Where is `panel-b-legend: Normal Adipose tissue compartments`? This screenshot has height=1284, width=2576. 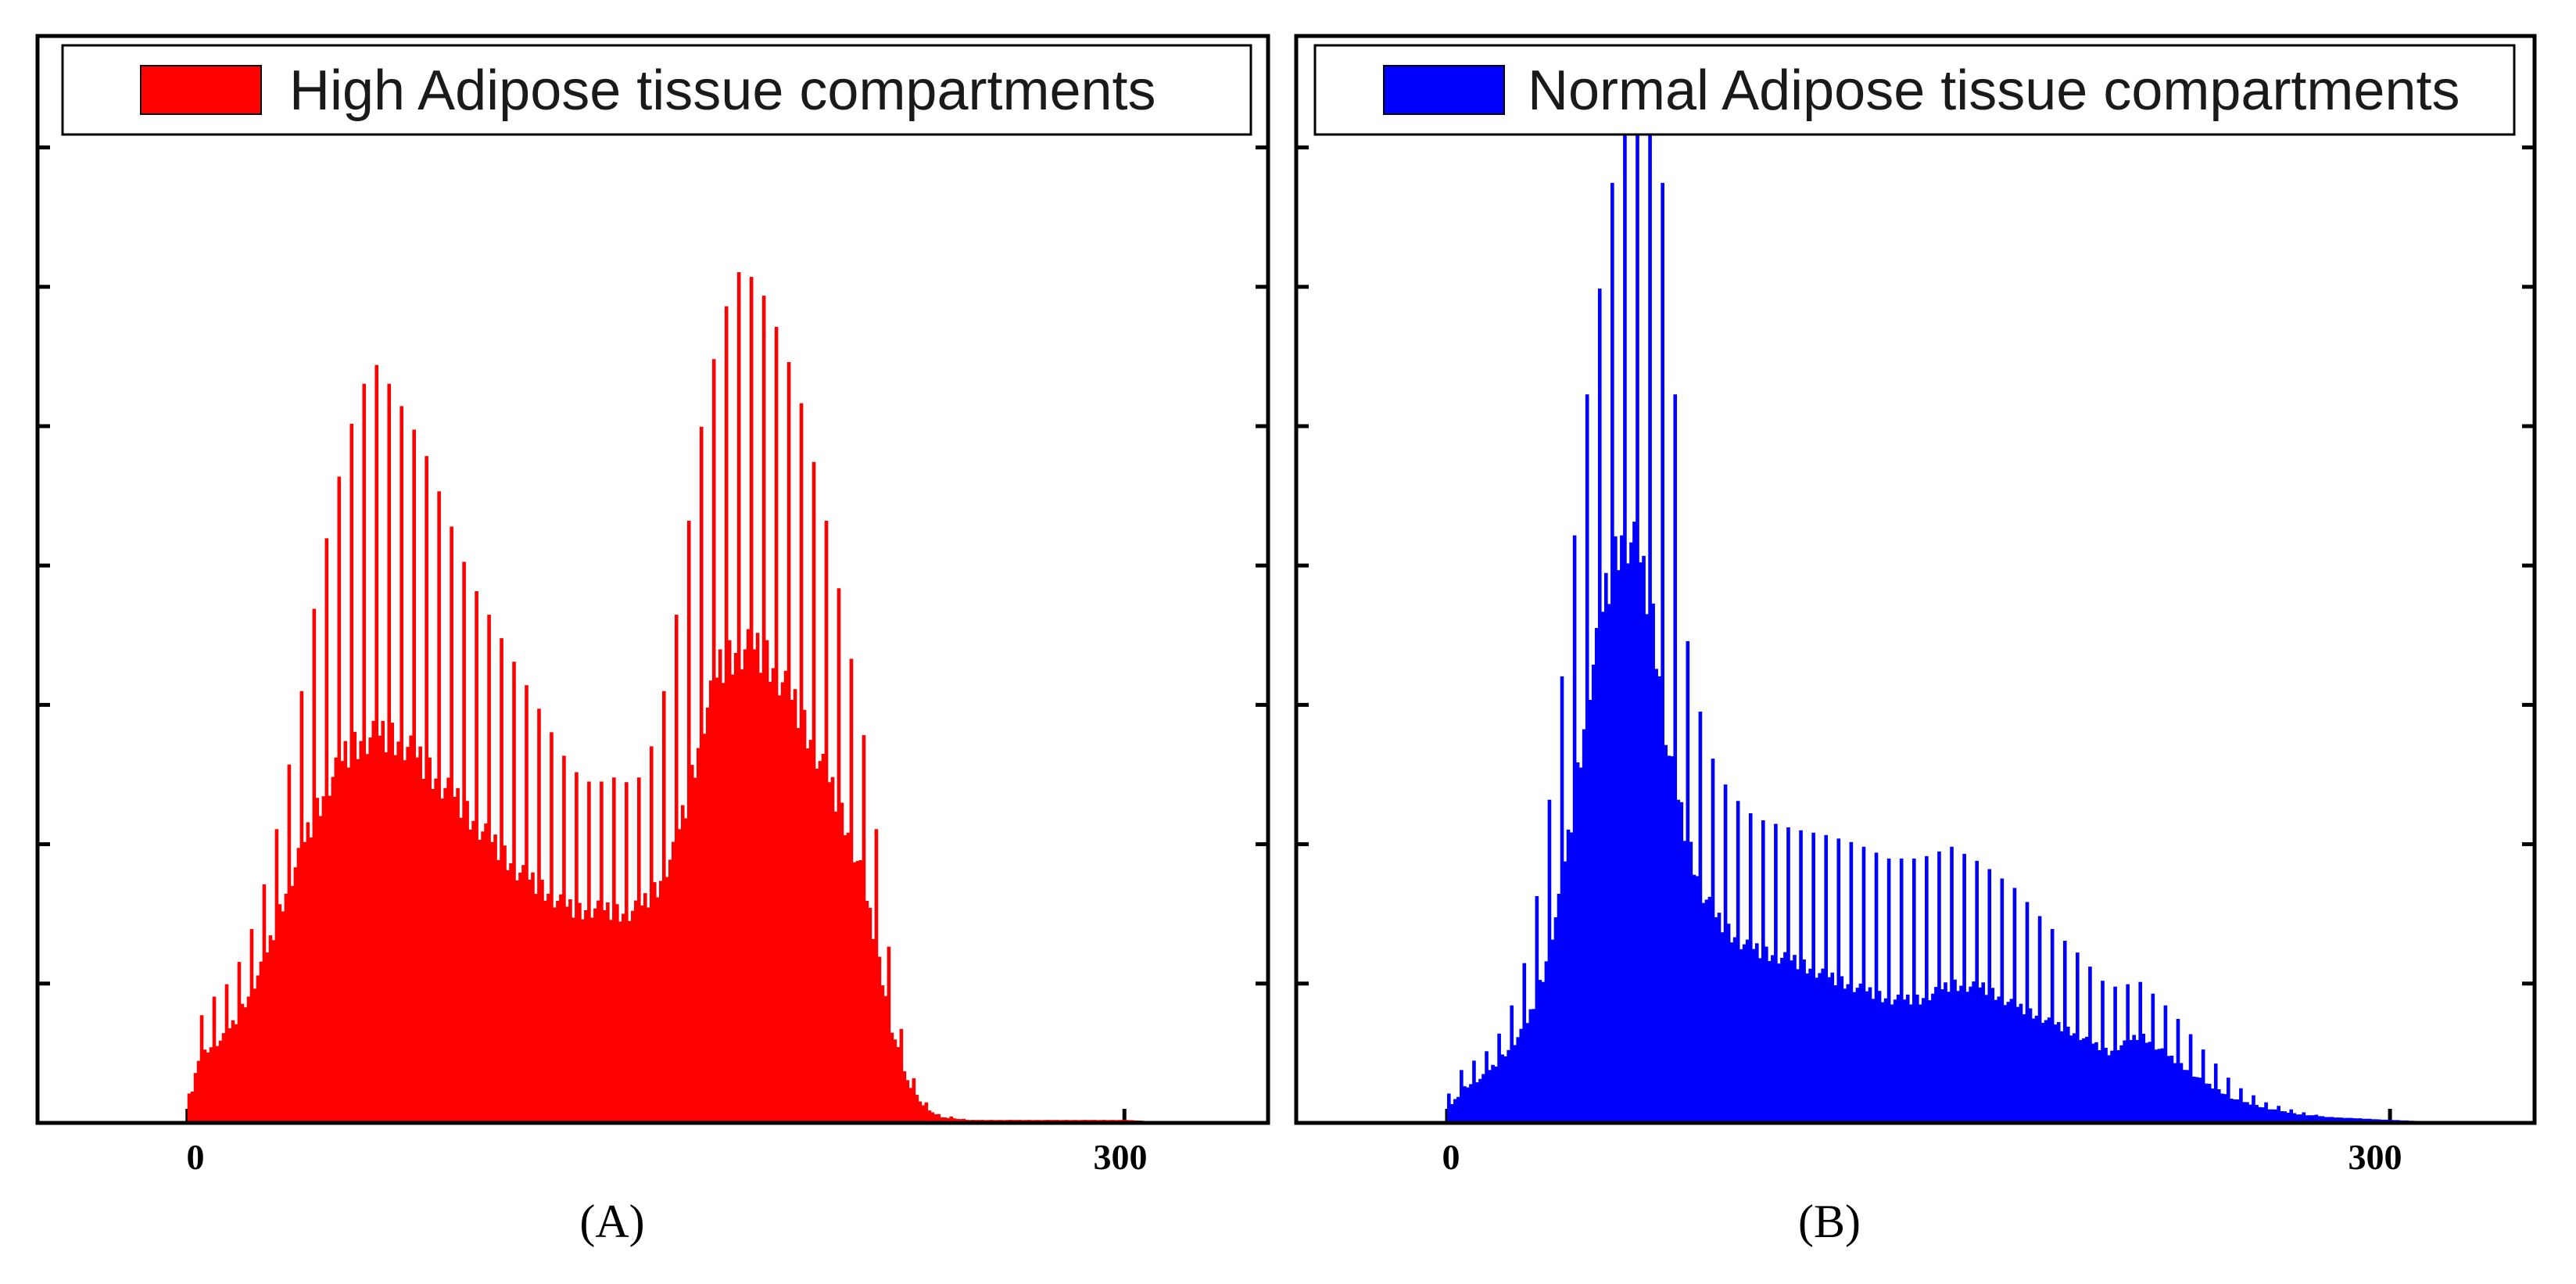
panel-b-legend: Normal Adipose tissue compartments is located at coordinates (1914, 90).